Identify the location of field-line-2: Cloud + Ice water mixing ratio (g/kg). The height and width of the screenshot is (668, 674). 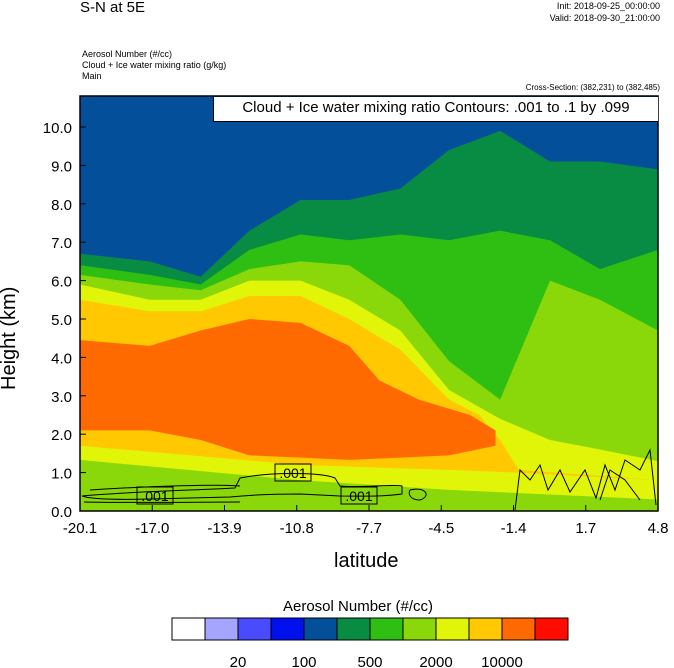
(154, 65).